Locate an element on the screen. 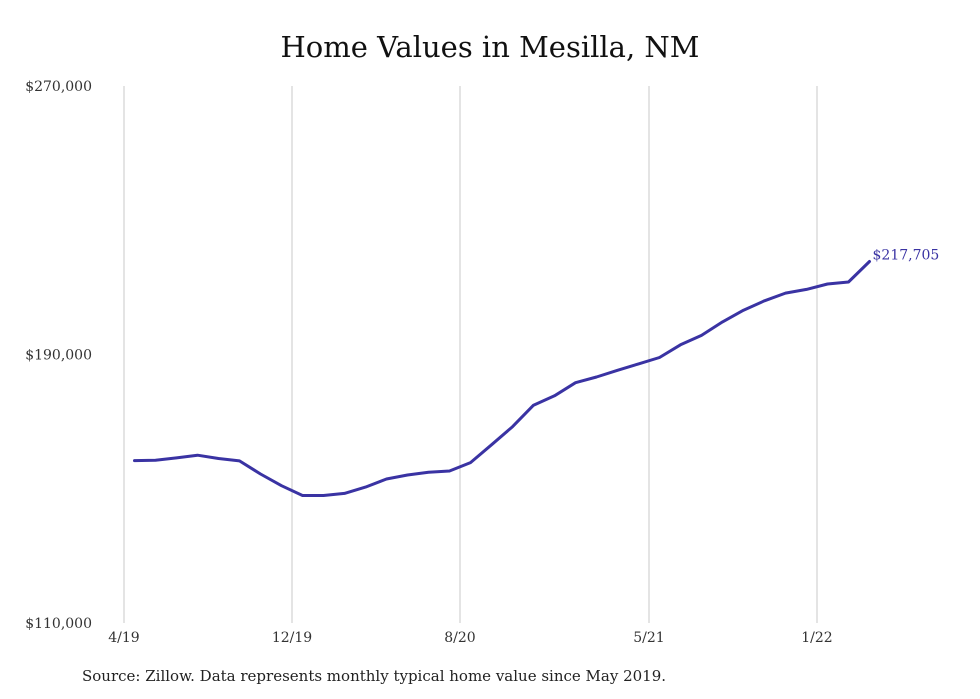 This screenshot has height=699, width=980. x-tick-label: 1/22 is located at coordinates (816, 638).